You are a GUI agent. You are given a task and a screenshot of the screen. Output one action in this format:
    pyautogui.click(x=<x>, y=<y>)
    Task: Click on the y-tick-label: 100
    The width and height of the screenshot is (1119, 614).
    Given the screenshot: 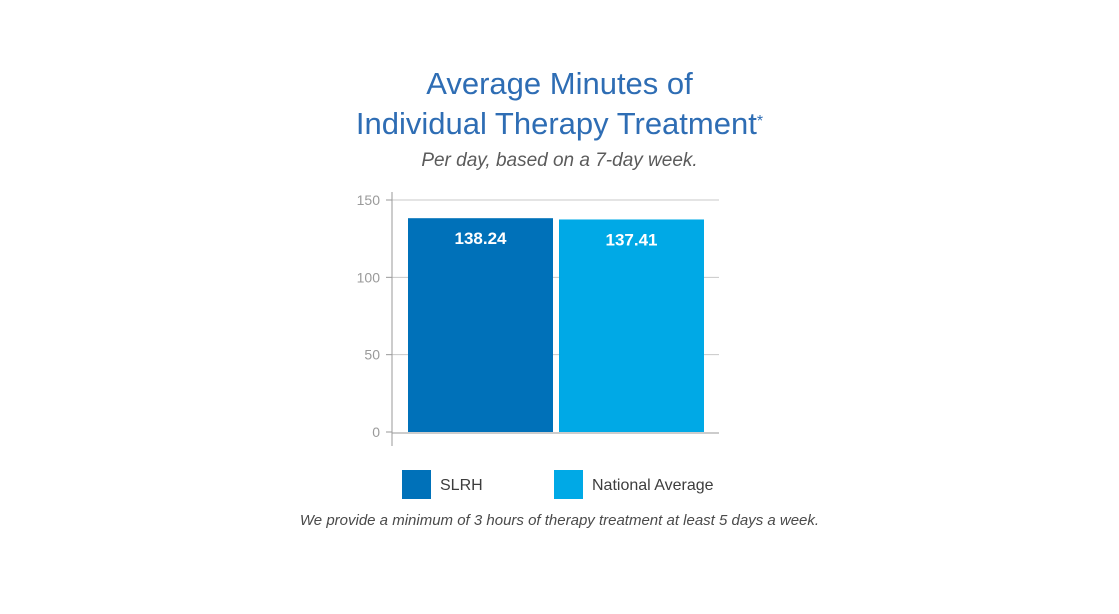 What is the action you would take?
    pyautogui.click(x=369, y=277)
    